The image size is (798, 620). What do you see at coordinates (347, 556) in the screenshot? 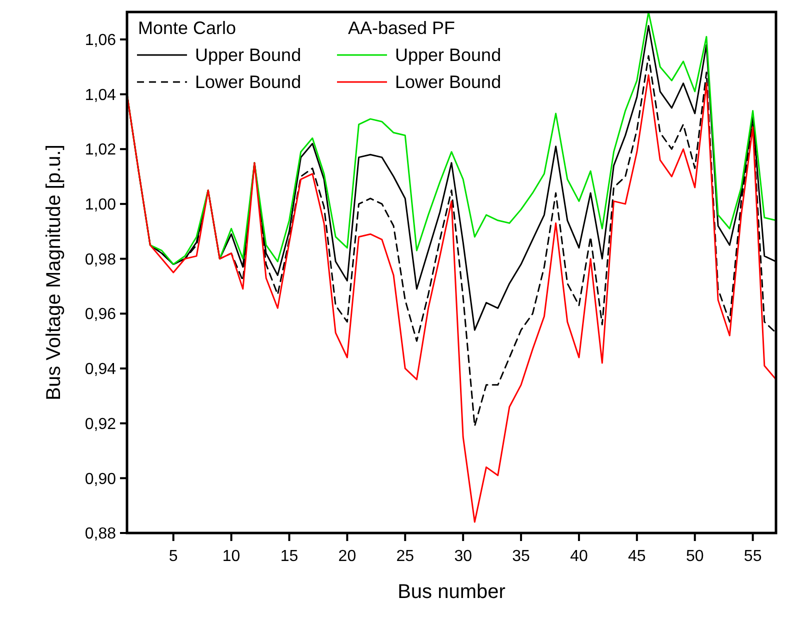
I see `x-tick-label: 20` at bounding box center [347, 556].